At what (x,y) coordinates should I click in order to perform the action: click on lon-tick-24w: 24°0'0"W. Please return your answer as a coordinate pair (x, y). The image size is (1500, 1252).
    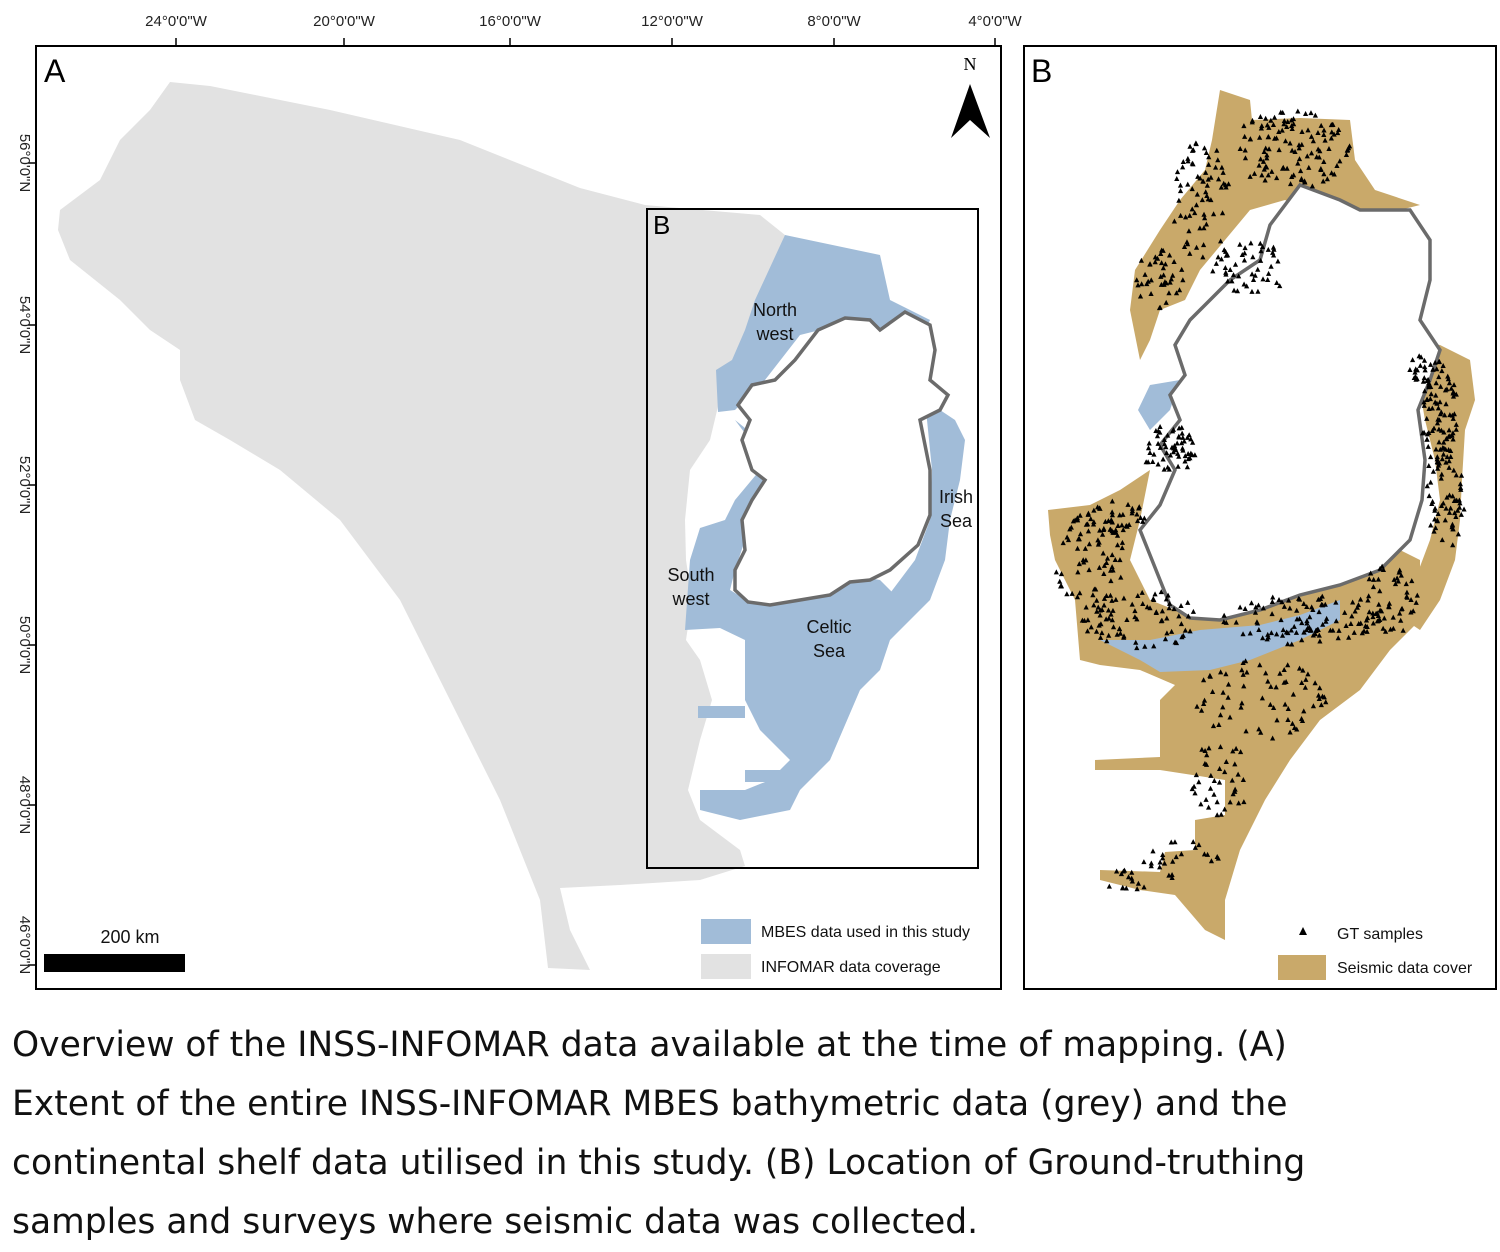
    Looking at the image, I should click on (176, 21).